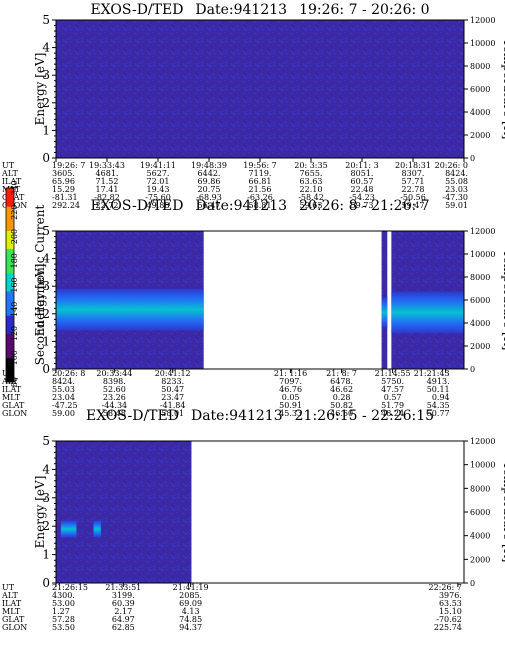 The image size is (505, 649). What do you see at coordinates (172, 389) in the screenshot?
I see `ephemeris-value: 50.47` at bounding box center [172, 389].